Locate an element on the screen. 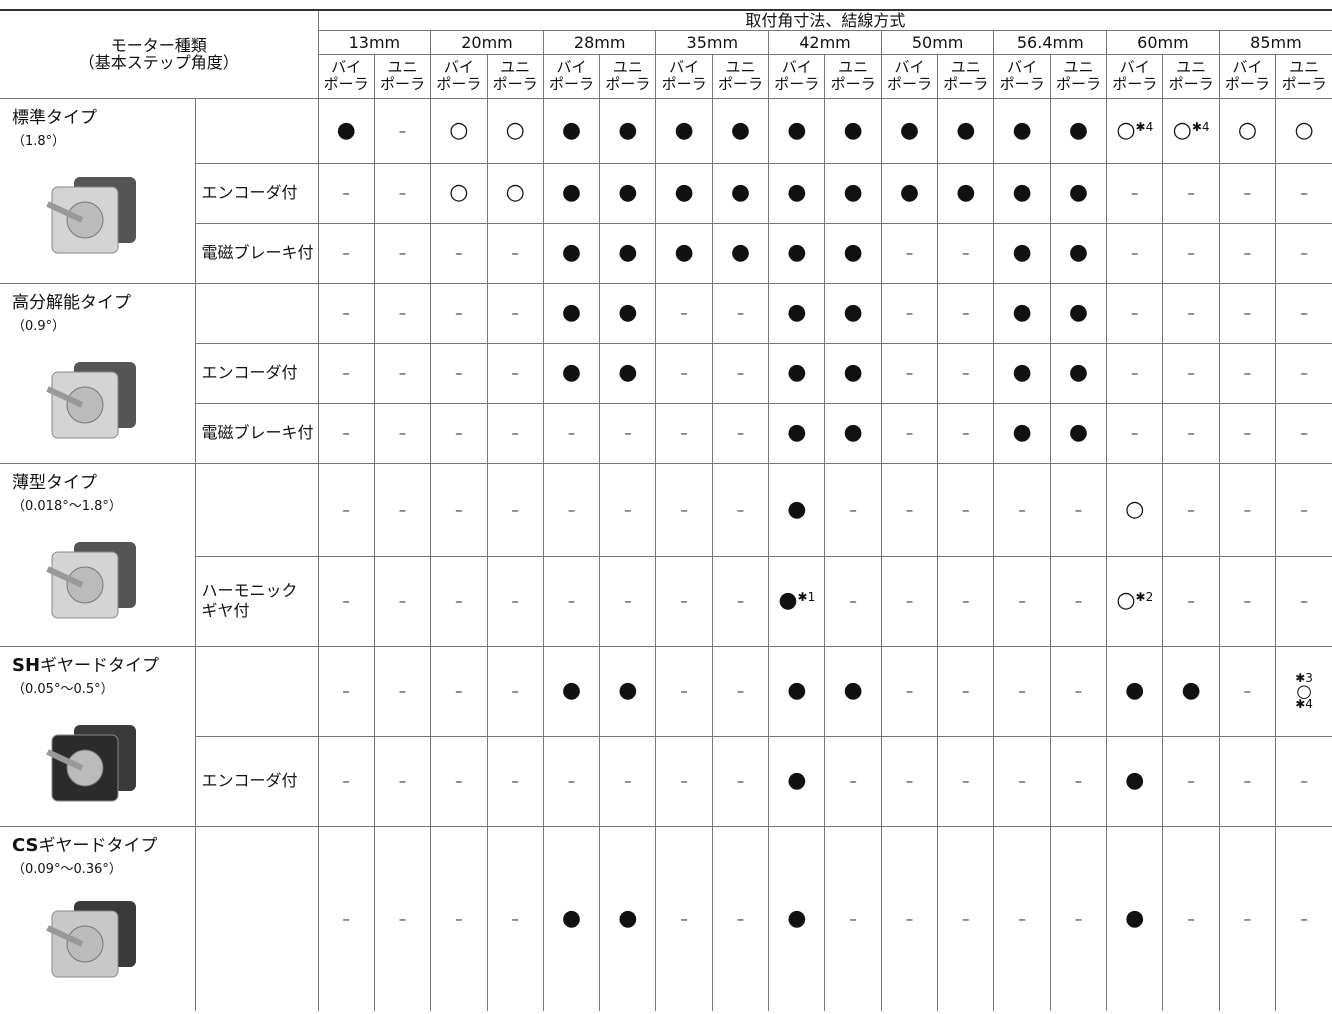 The height and width of the screenshot is (1014, 1332). size-header: 56.4mm is located at coordinates (1050, 42).